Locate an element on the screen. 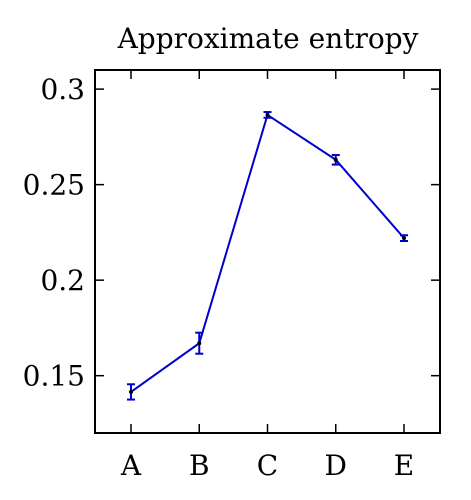  x-tick-label: D is located at coordinates (336, 465).